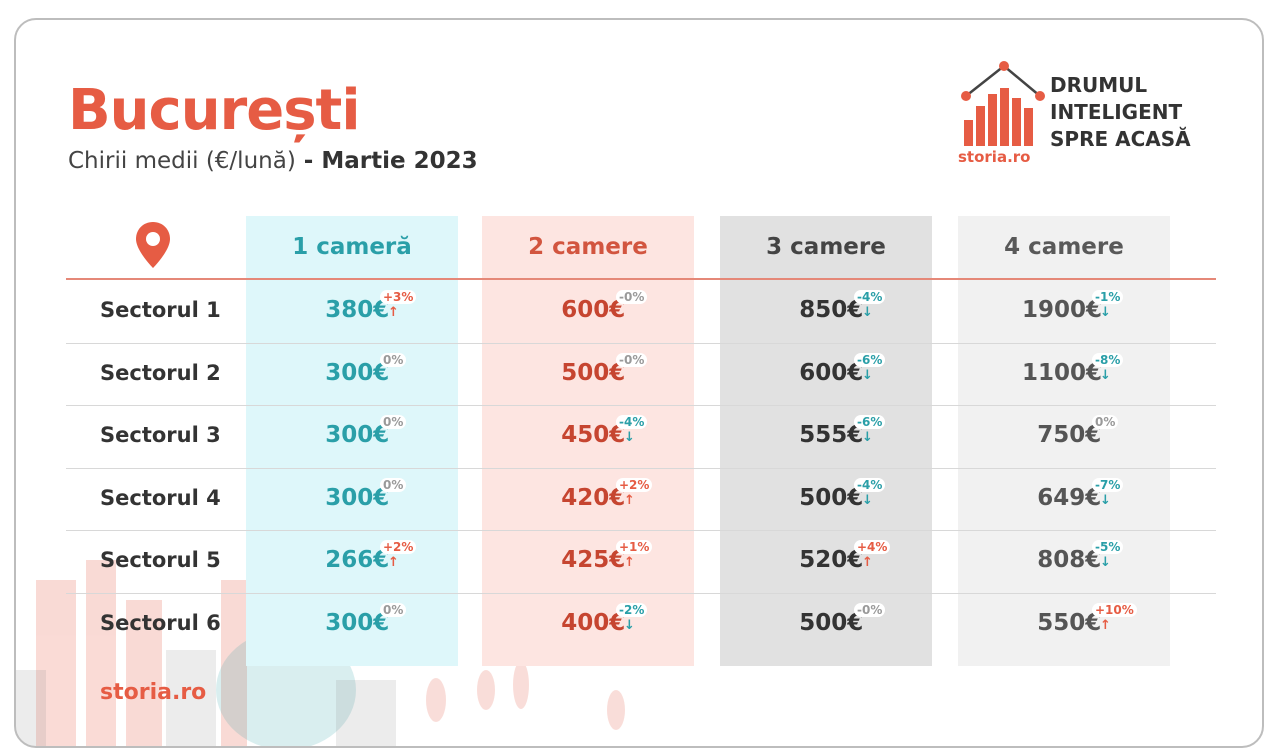 This screenshot has width=1280, height=748. What do you see at coordinates (593, 560) in the screenshot?
I see `rent-value: 425€` at bounding box center [593, 560].